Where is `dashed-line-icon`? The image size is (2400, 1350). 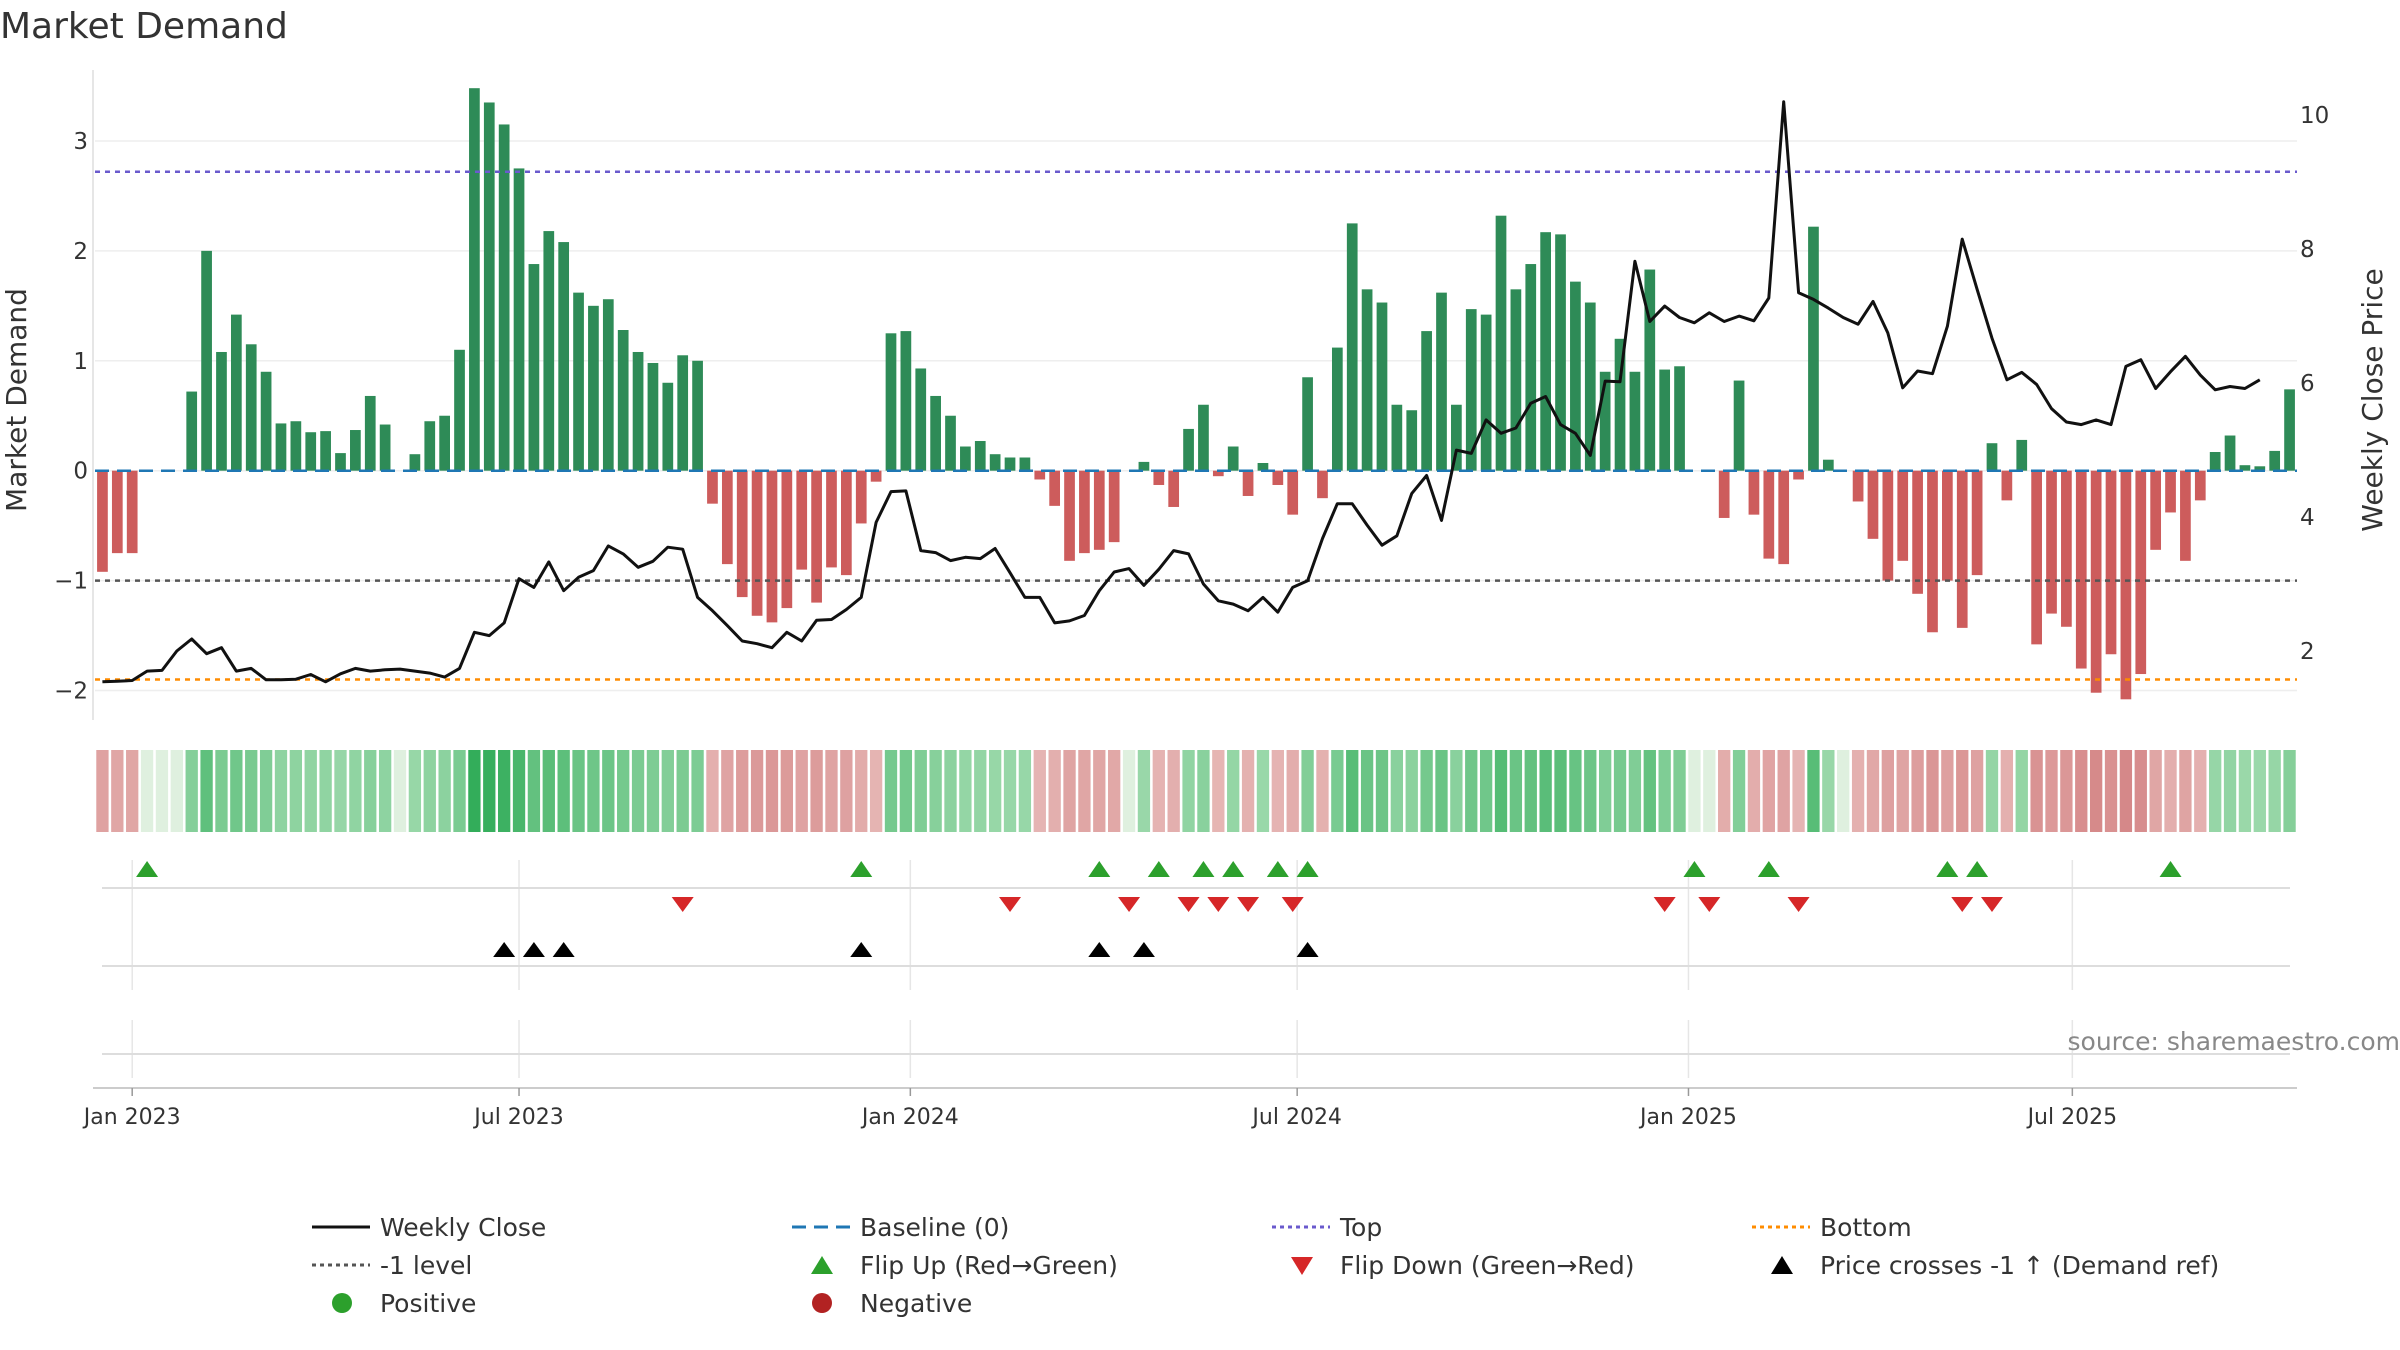
dashed-line-icon is located at coordinates (821, 1227).